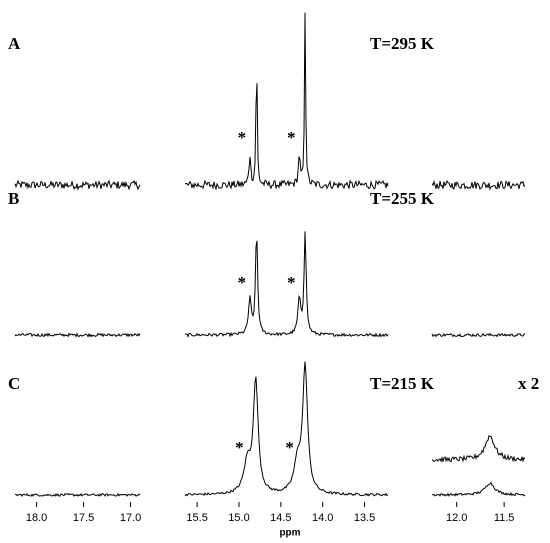 Image resolution: width=550 pixels, height=543 pixels. I want to click on x-tick-label: 14.0, so click(322, 518).